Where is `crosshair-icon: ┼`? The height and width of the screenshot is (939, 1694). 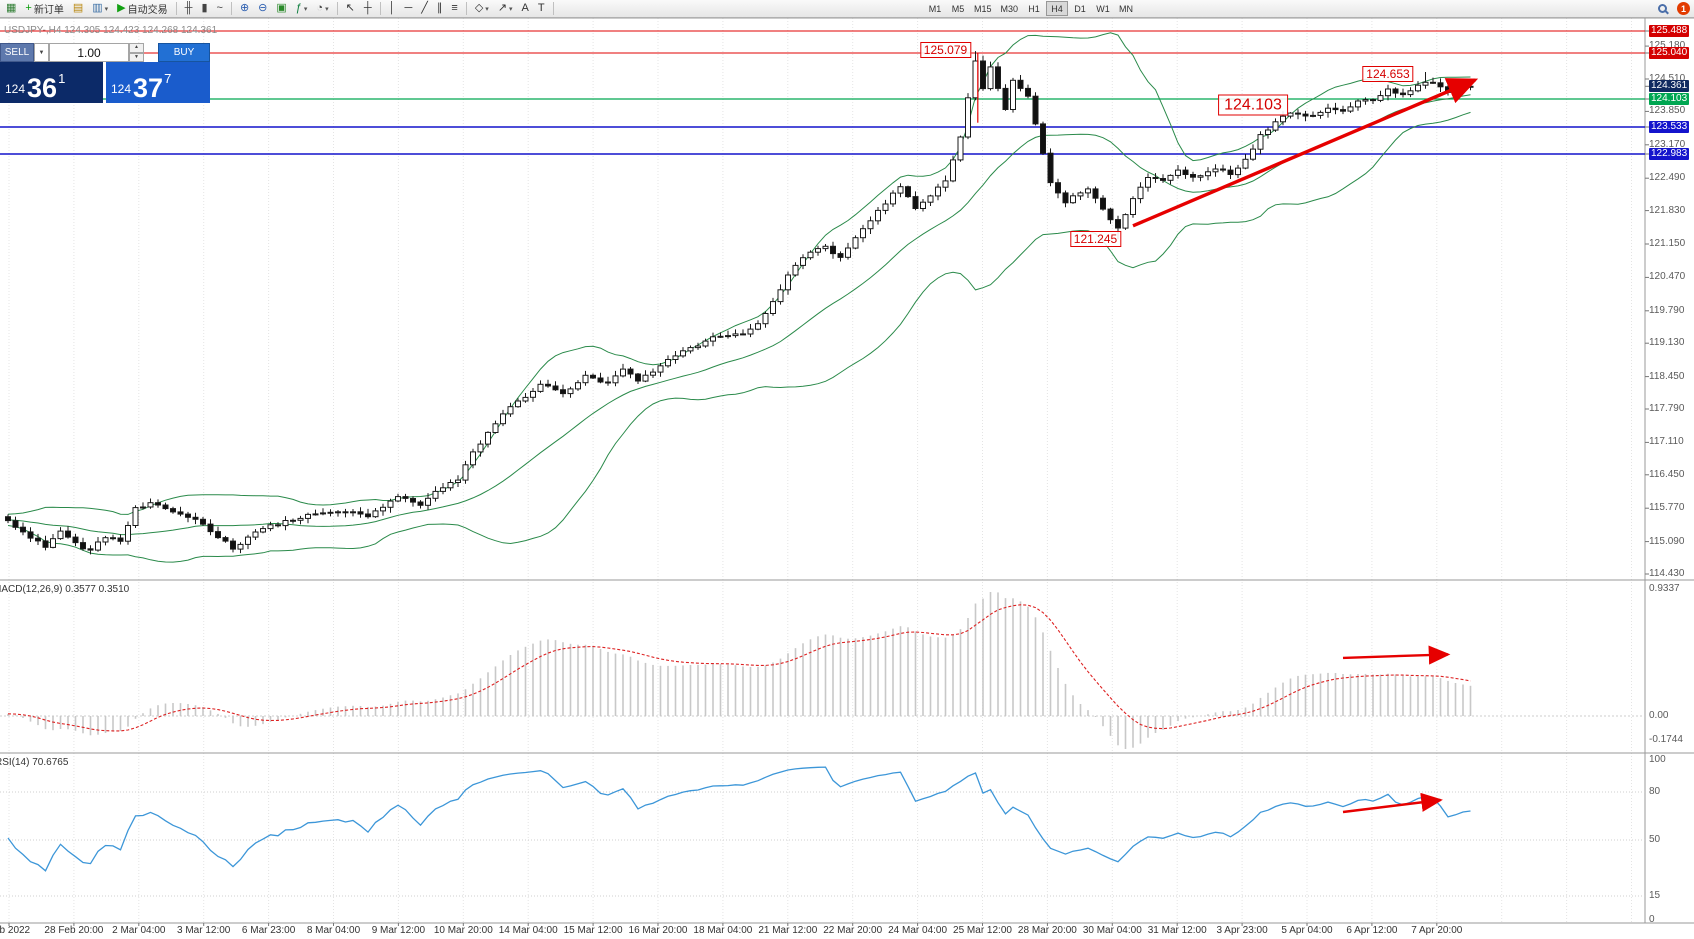
crosshair-icon: ┼ is located at coordinates (367, 8).